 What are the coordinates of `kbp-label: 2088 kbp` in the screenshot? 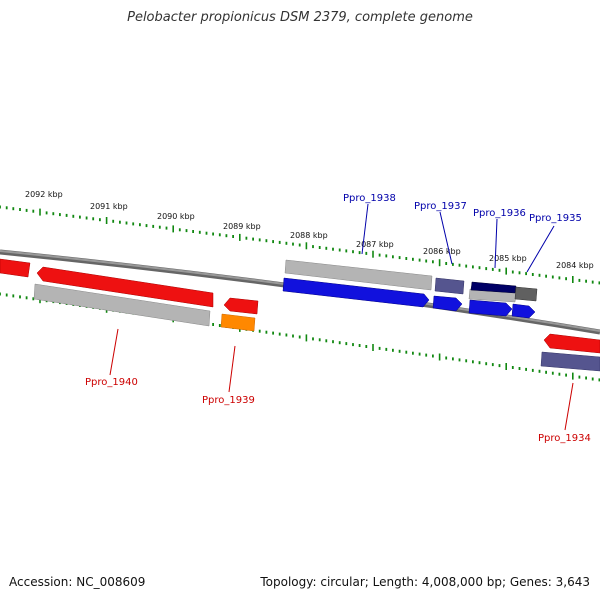 It's located at (309, 235).